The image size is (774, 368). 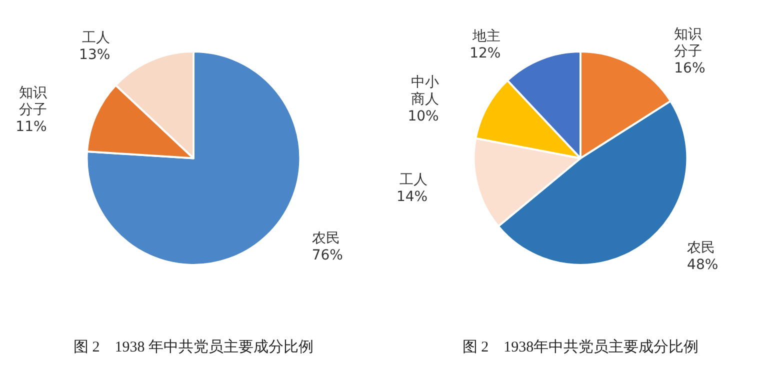 I want to click on data-label: 14%, so click(x=412, y=197).